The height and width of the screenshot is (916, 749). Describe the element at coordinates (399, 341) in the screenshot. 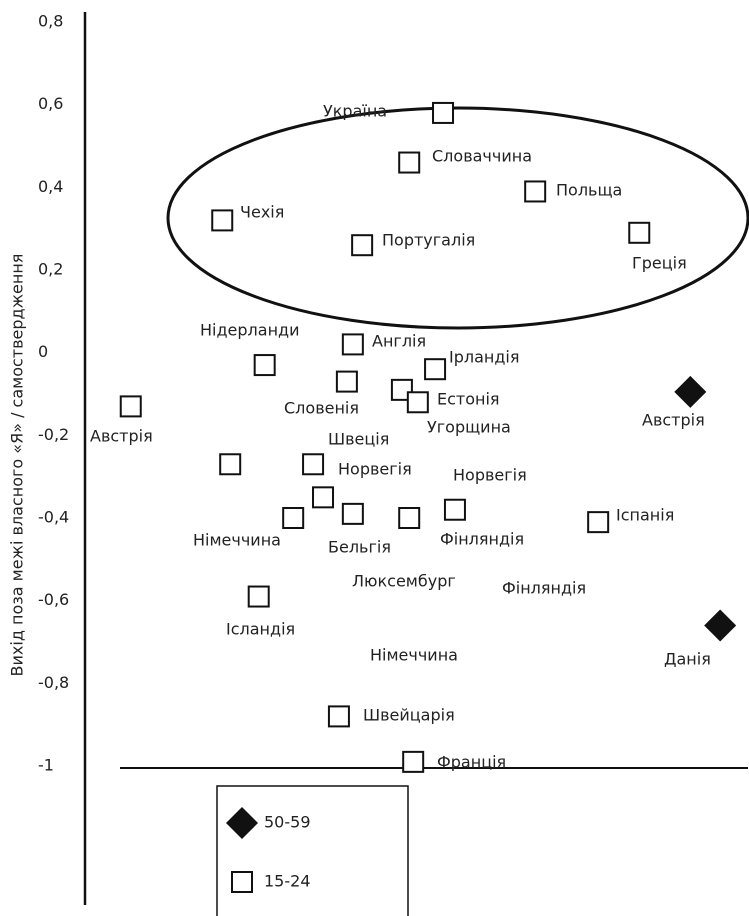

I see `point-label: Англія` at that location.